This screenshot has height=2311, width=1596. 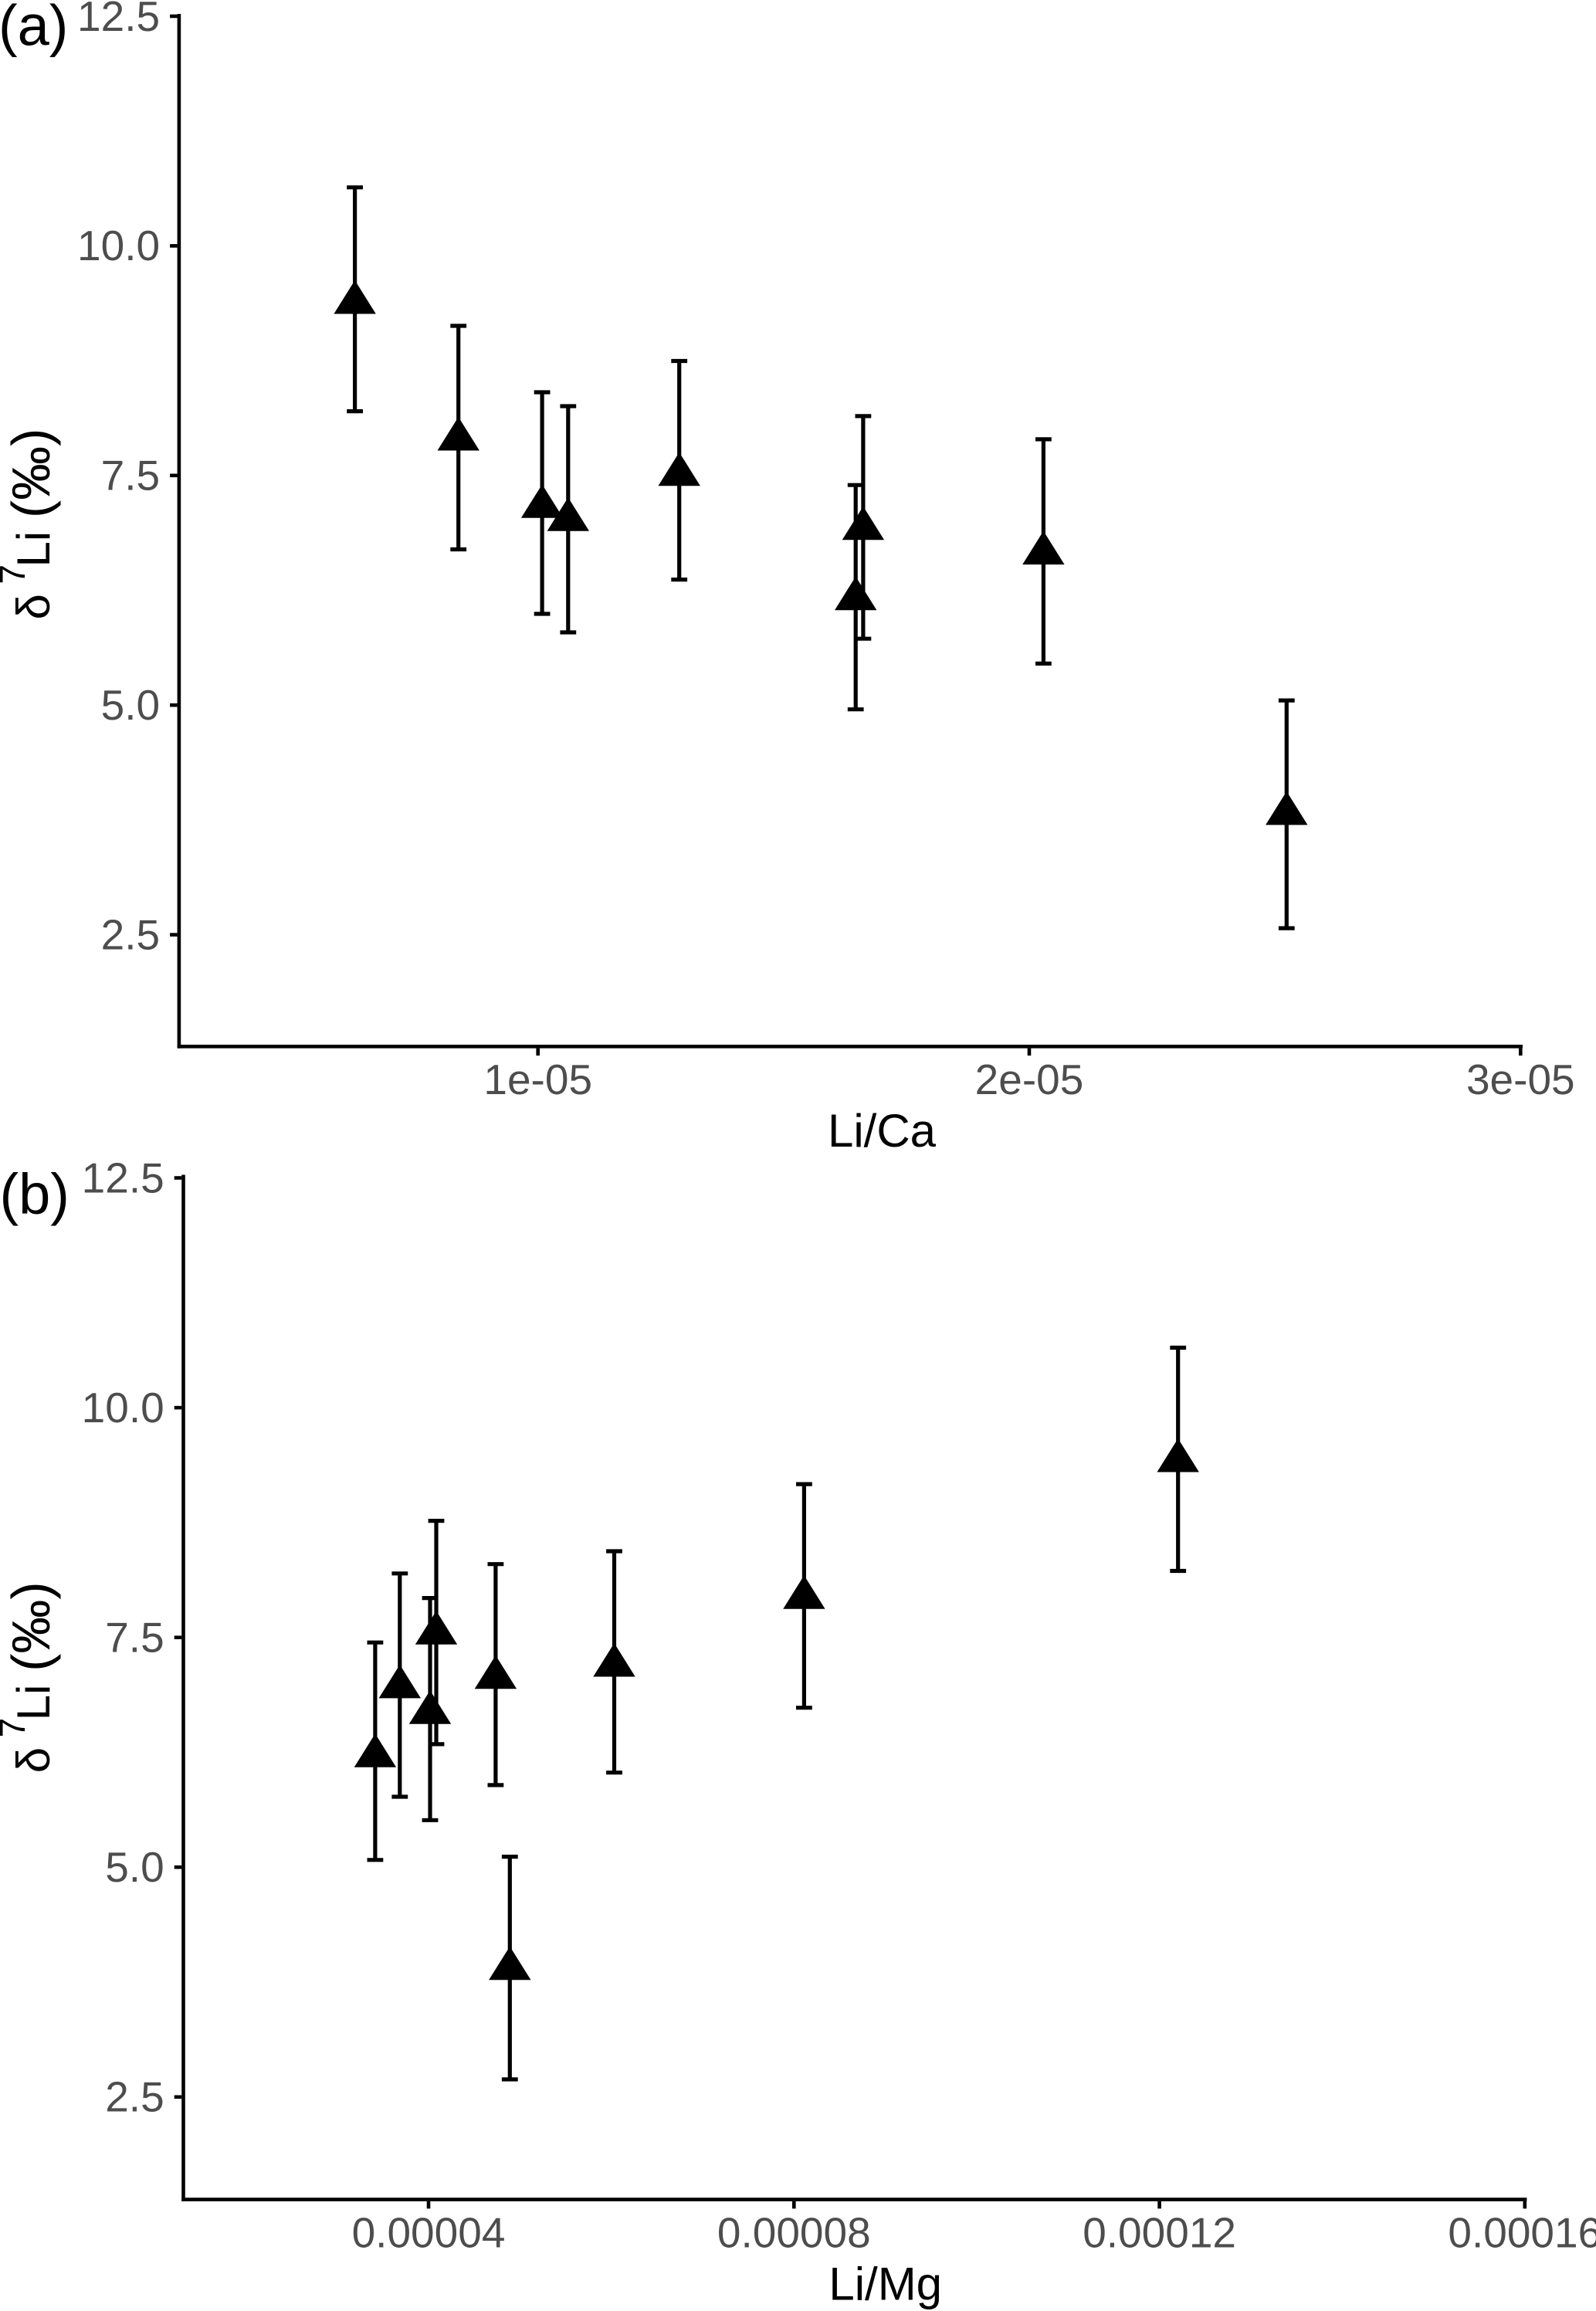 What do you see at coordinates (537, 1079) in the screenshot?
I see `svg-text: 1e-05` at bounding box center [537, 1079].